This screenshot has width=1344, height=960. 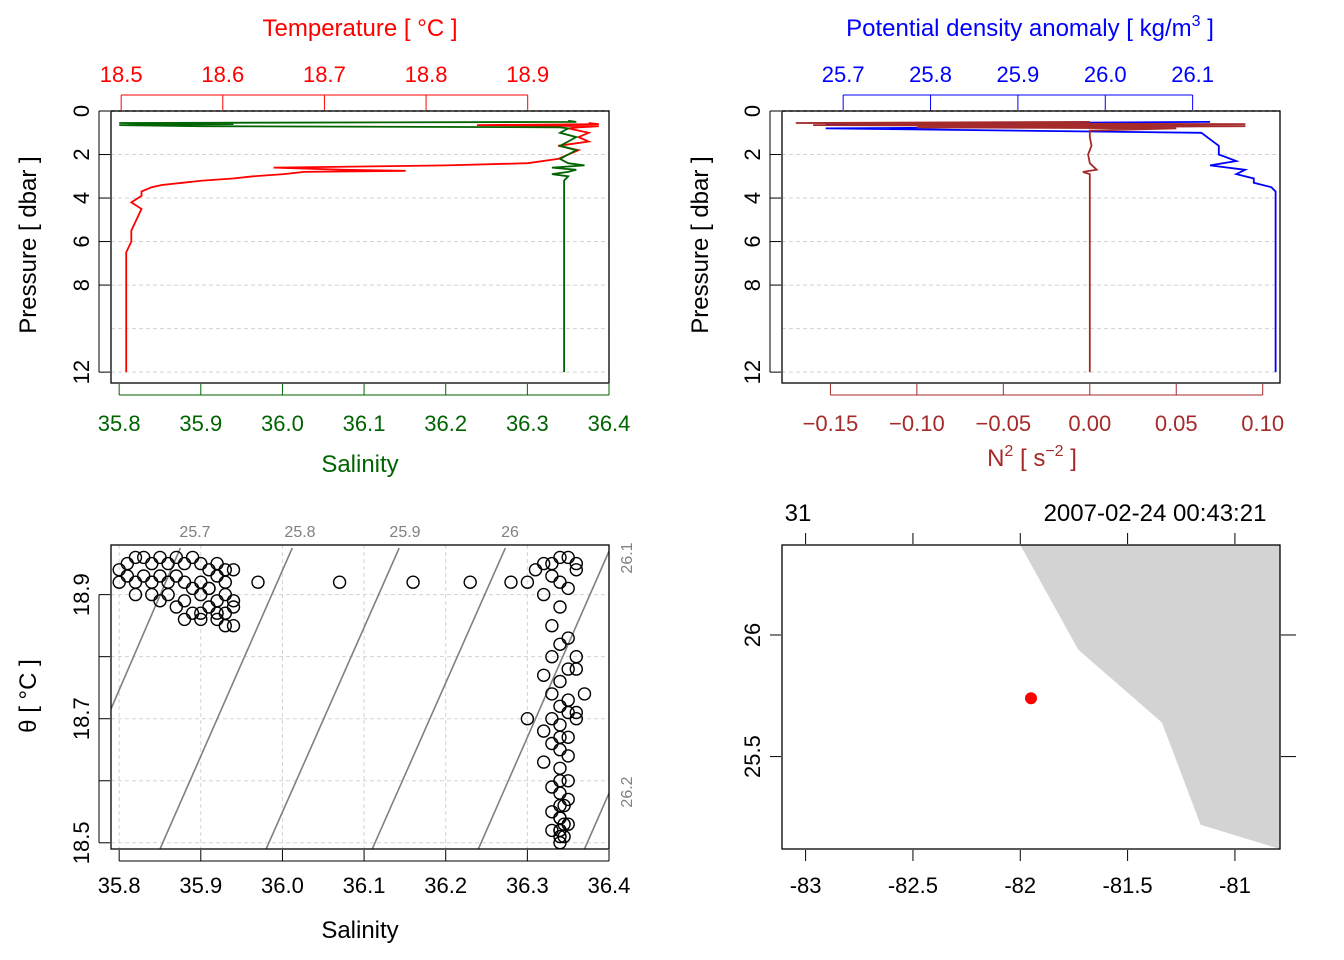 I want to click on theta-tick-label: 18.5, so click(x=81, y=842).